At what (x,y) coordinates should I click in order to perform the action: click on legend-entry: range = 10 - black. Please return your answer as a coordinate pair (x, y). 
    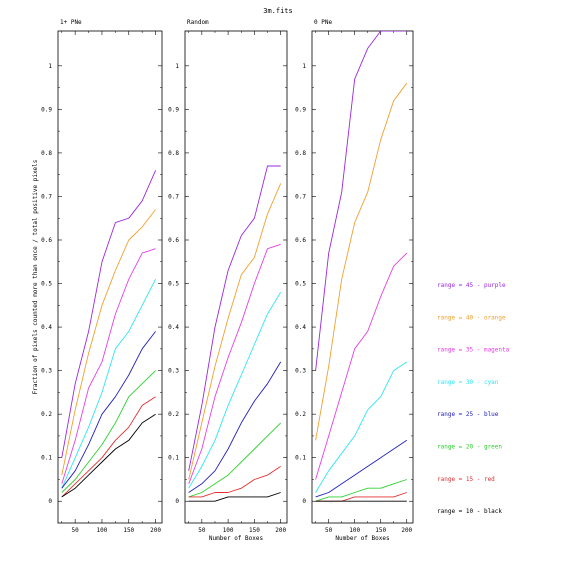
    Looking at the image, I should click on (469, 511).